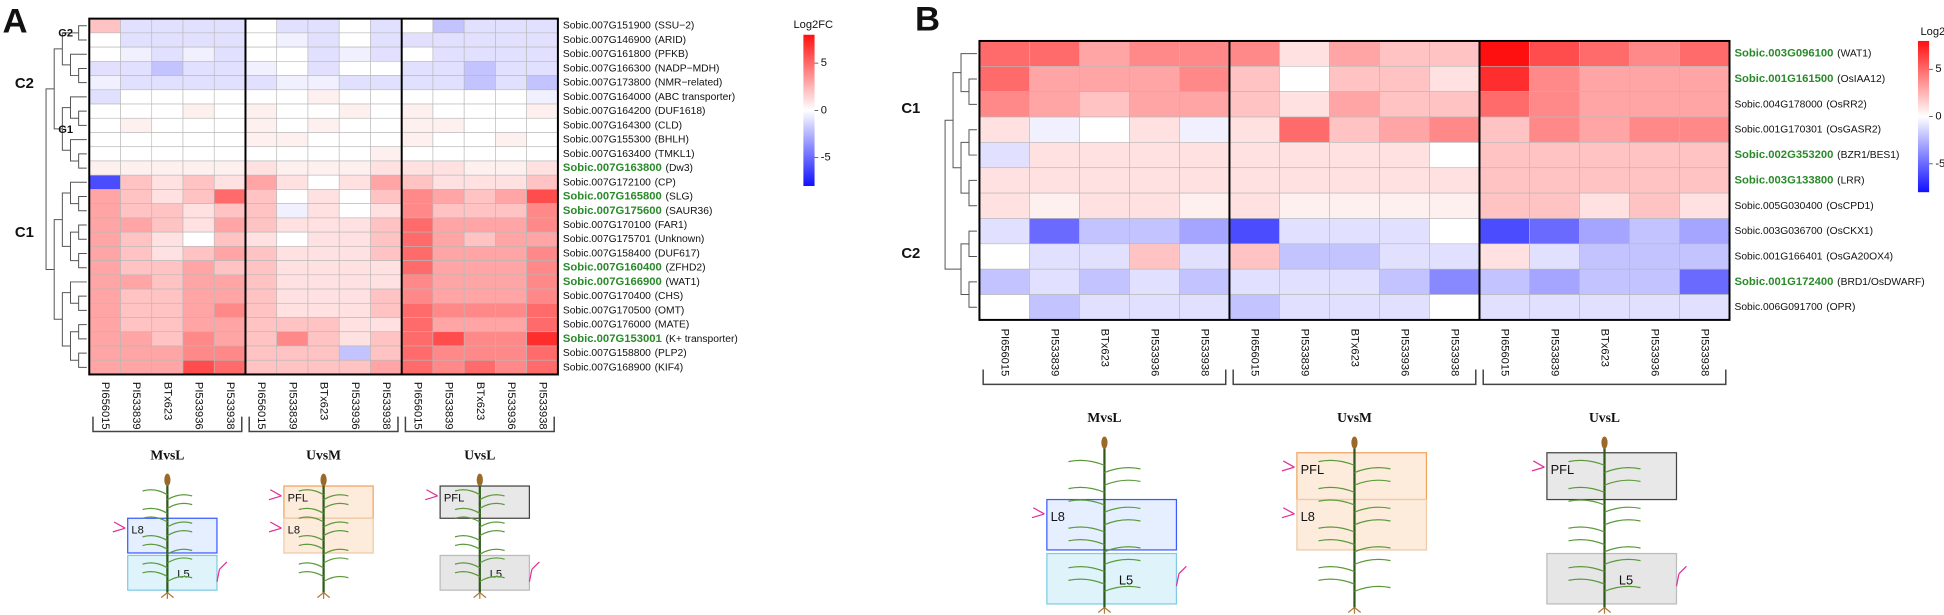 This screenshot has height=615, width=1944. I want to click on gene-id: Sobic.001G170301, so click(1778, 129).